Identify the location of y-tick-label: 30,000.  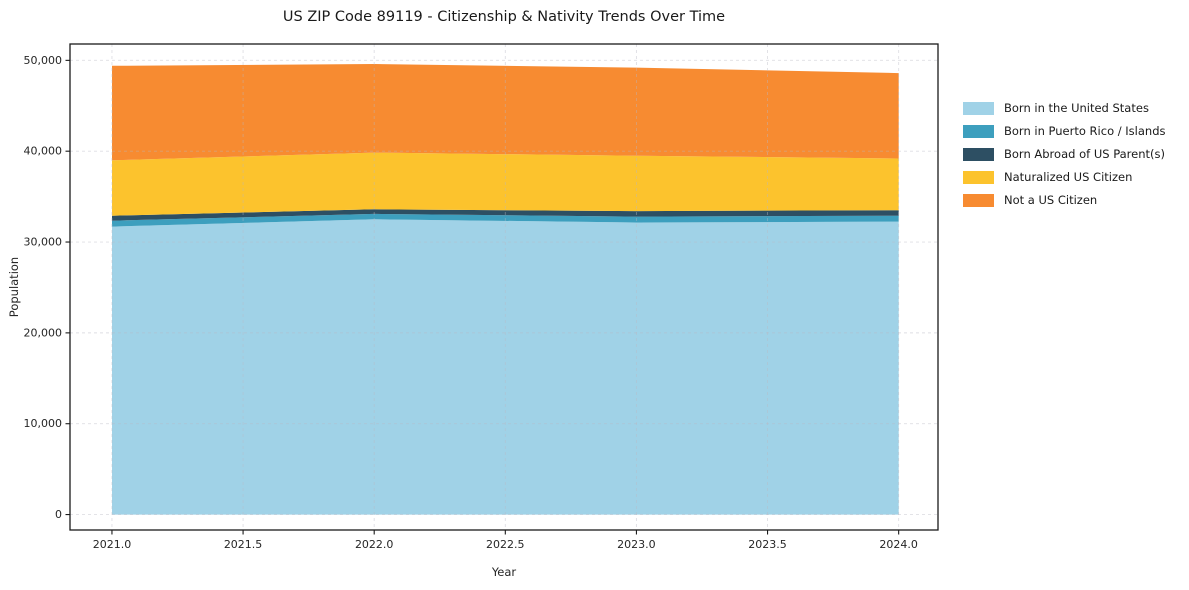
(43, 242).